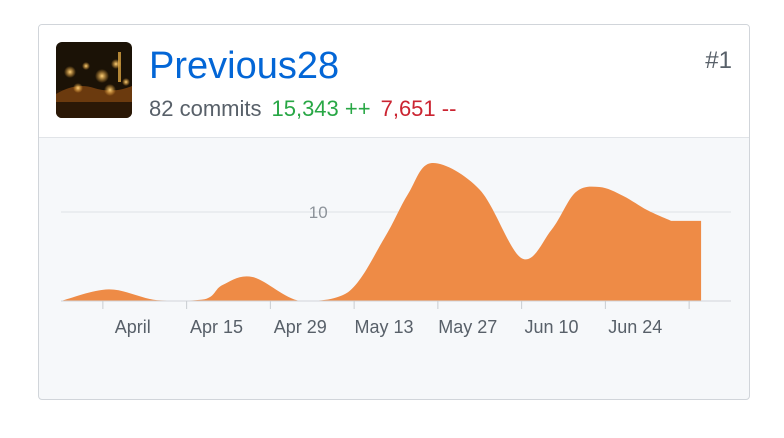 Image resolution: width=784 pixels, height=438 pixels. I want to click on x-tick-label-0: April, so click(133, 327).